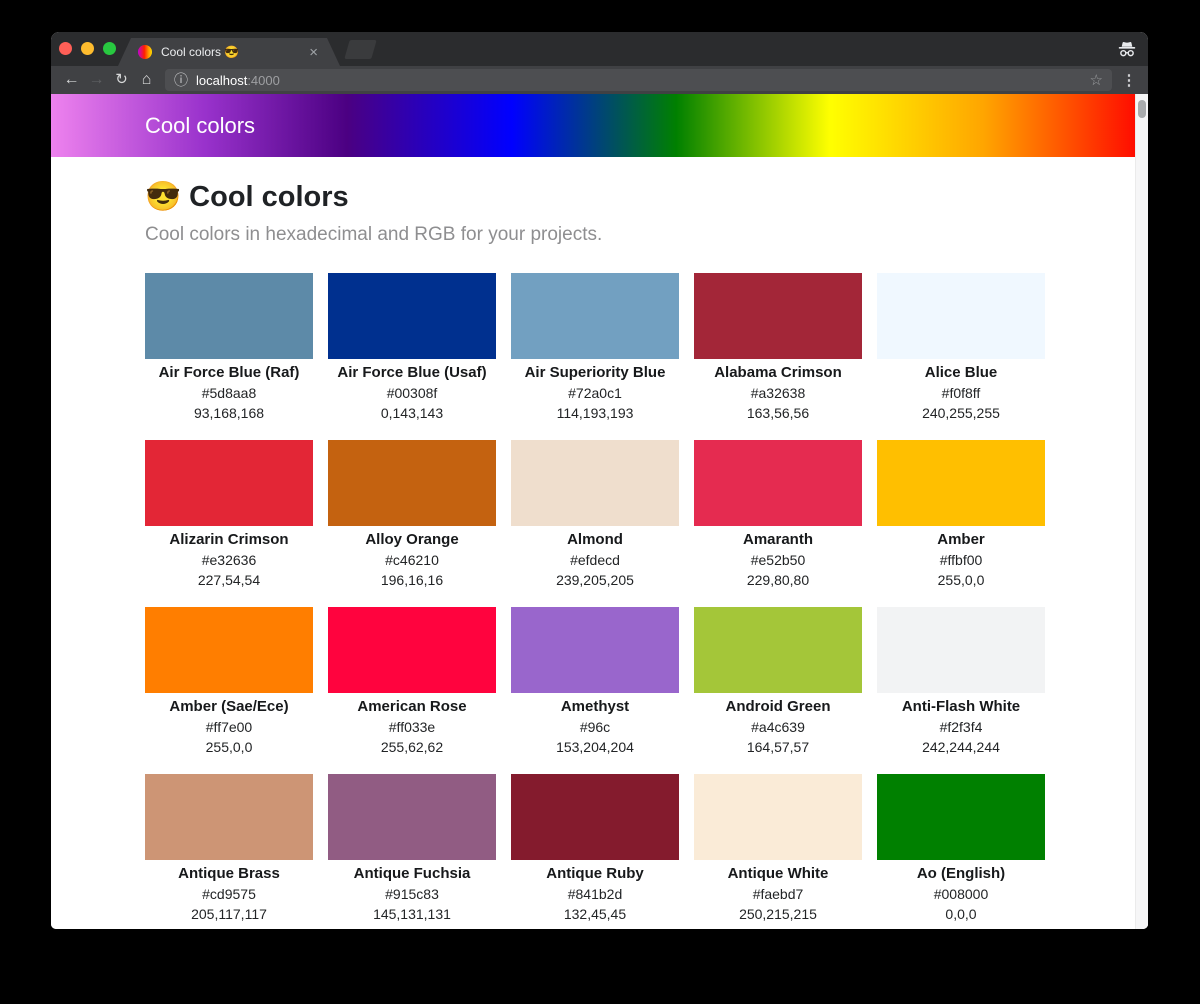 The image size is (1200, 1004). I want to click on home-icon: ⌂, so click(146, 79).